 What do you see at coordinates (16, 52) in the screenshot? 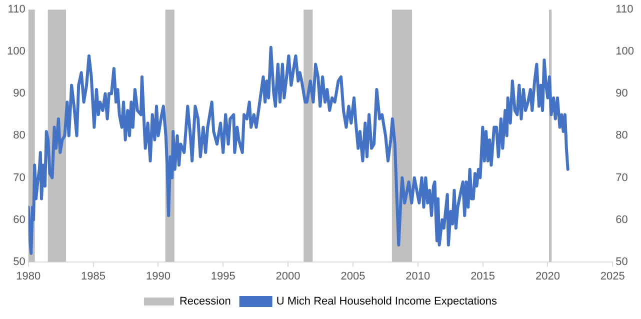
I see `y-tick-label: 100` at bounding box center [16, 52].